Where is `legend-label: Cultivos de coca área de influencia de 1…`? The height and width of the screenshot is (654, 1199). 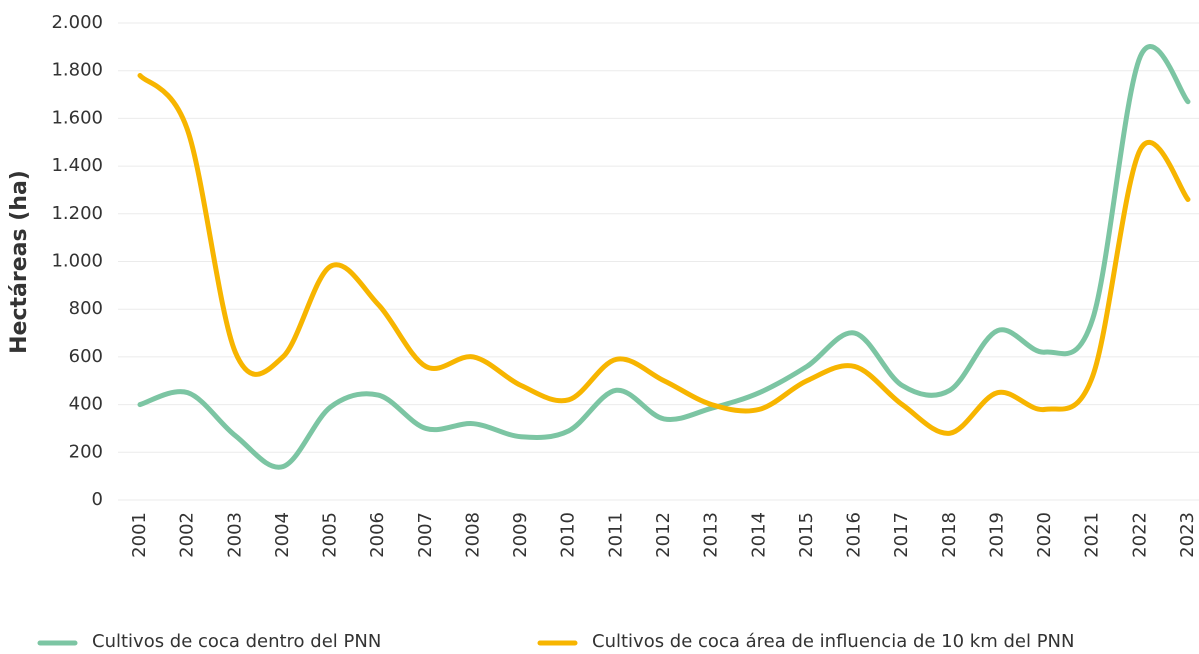 legend-label: Cultivos de coca área de influencia de 1… is located at coordinates (833, 641).